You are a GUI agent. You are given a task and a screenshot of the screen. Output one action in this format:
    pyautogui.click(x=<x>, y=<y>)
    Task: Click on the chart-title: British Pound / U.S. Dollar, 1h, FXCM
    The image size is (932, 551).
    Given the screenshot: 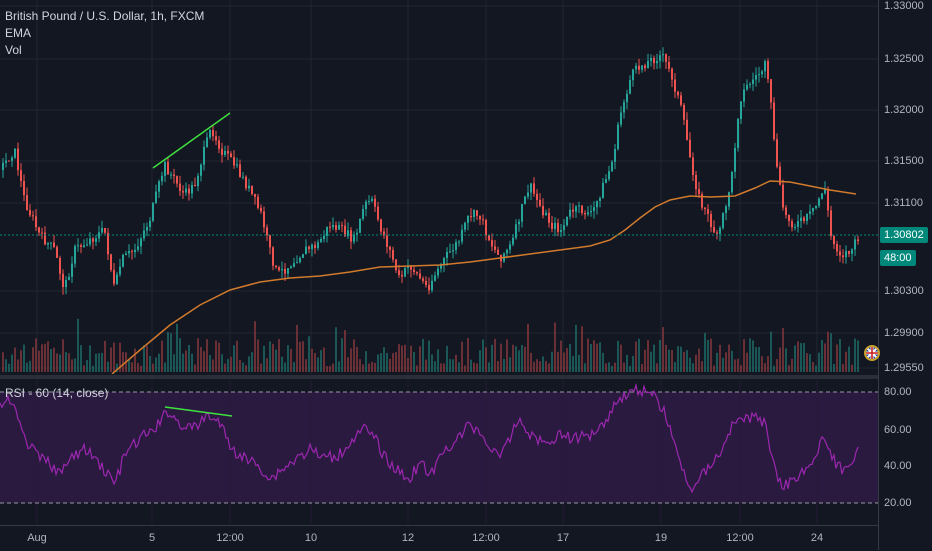 What is the action you would take?
    pyautogui.click(x=105, y=16)
    